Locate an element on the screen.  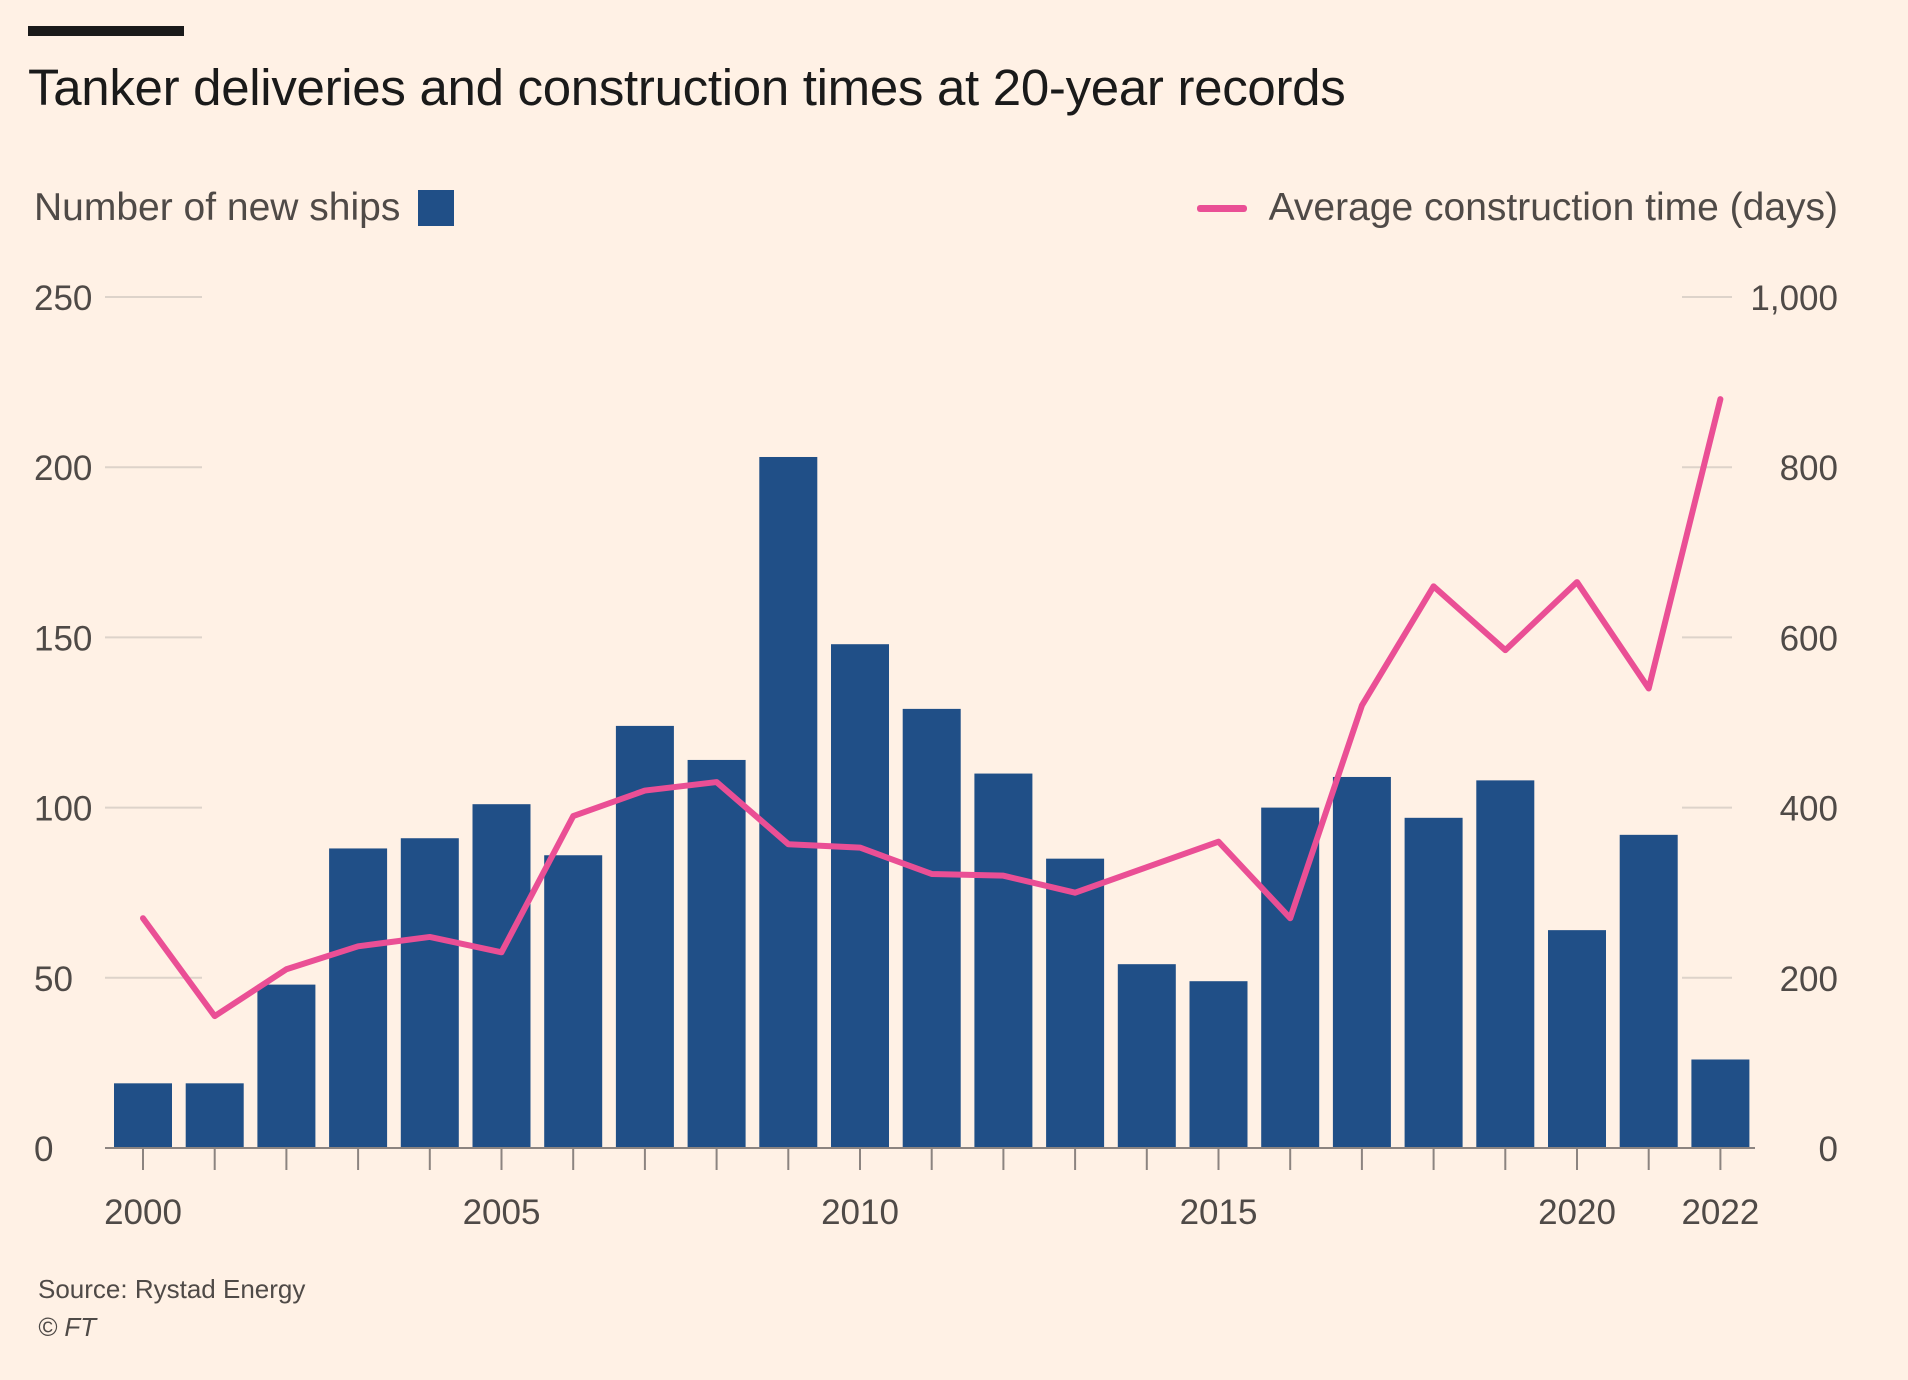
bar-2008 is located at coordinates (716, 953).